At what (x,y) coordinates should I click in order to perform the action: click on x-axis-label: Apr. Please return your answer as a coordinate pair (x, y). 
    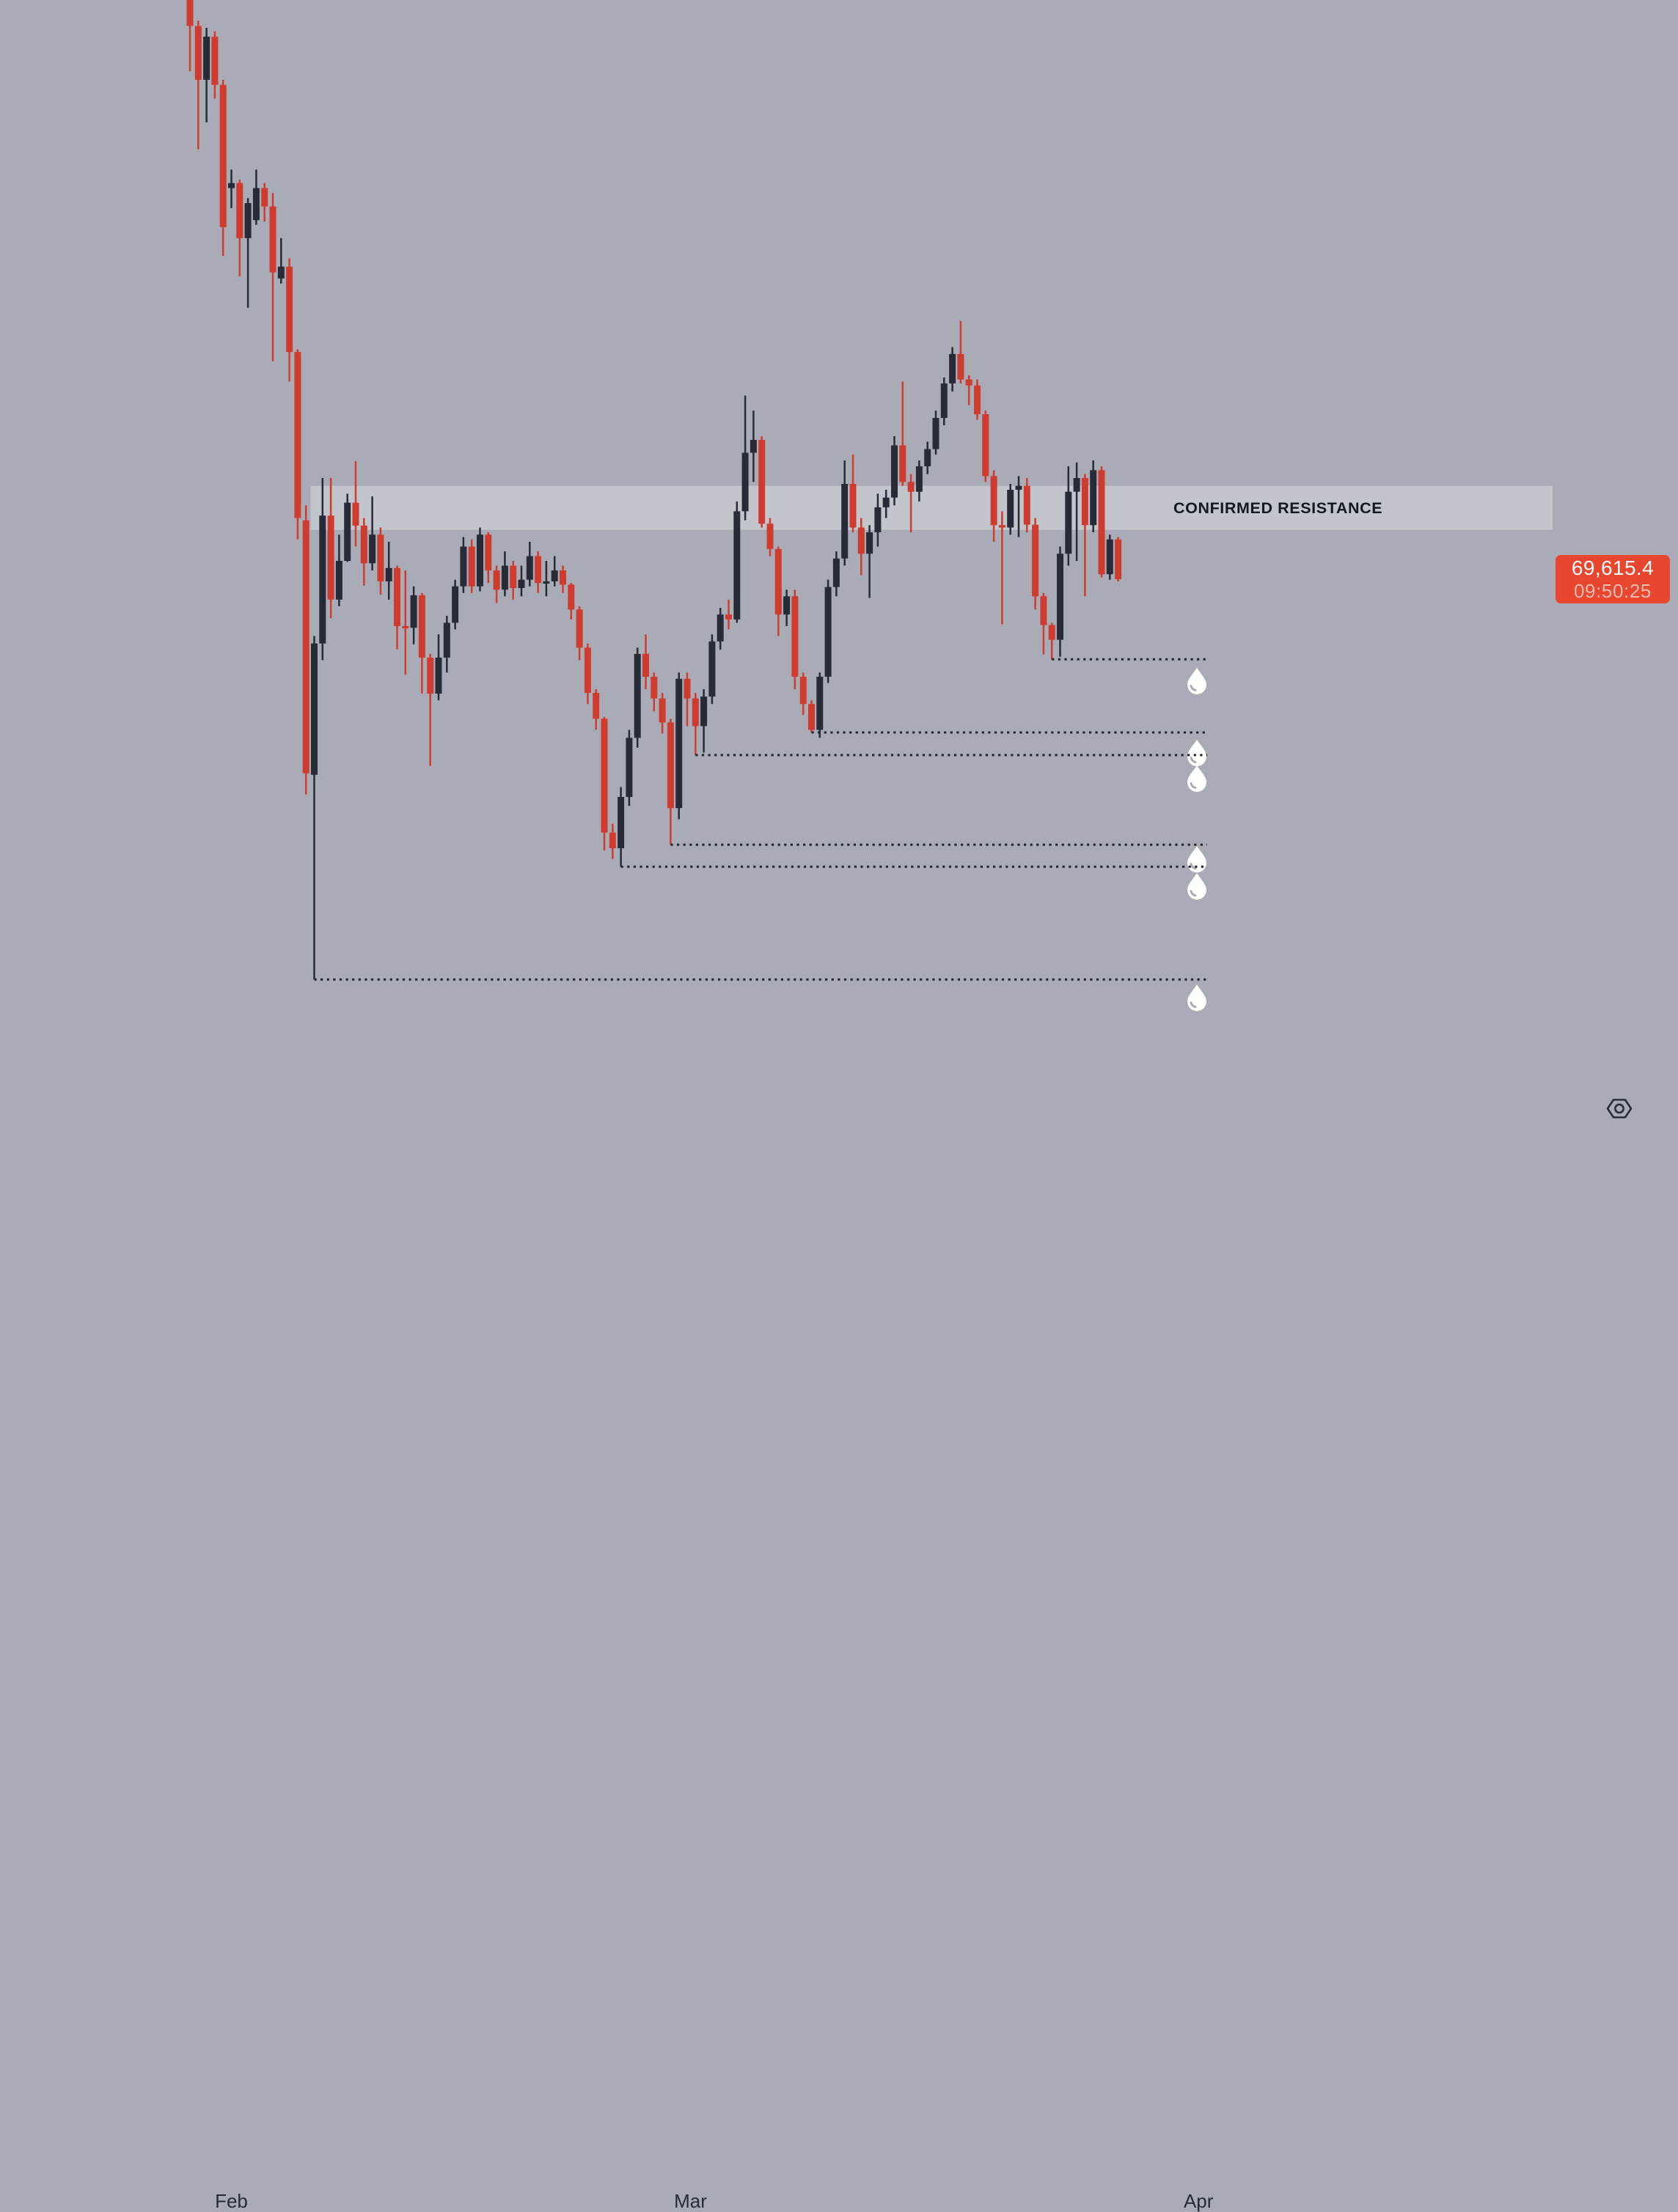
    Looking at the image, I should click on (1199, 2201).